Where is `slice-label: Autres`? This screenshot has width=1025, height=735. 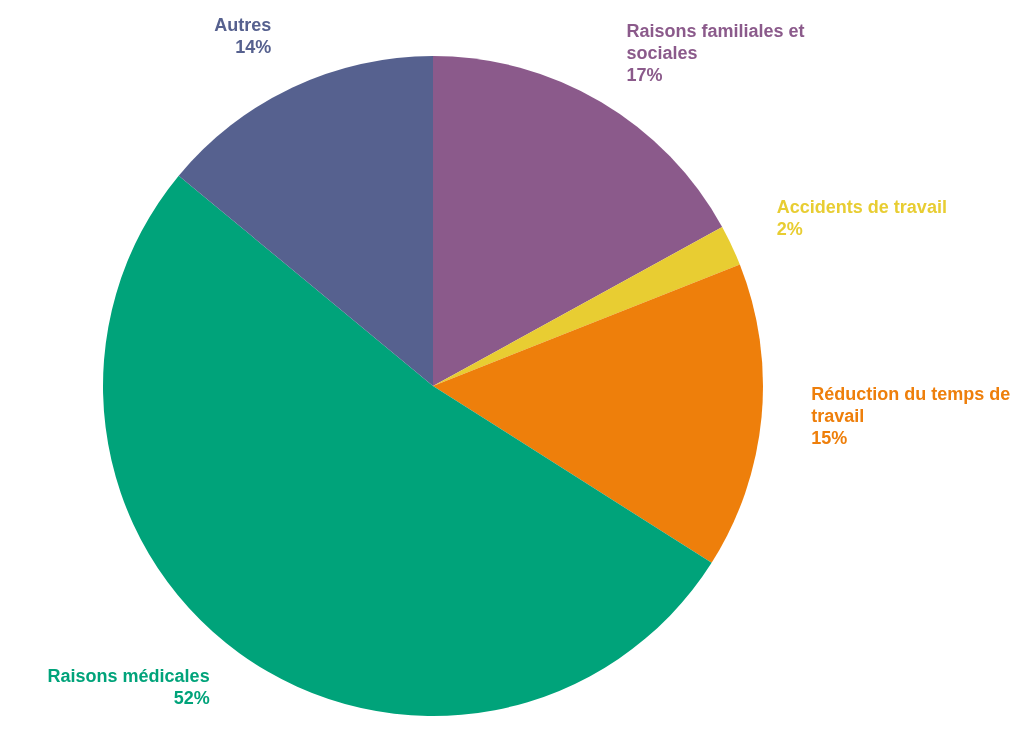
slice-label: Autres is located at coordinates (243, 25).